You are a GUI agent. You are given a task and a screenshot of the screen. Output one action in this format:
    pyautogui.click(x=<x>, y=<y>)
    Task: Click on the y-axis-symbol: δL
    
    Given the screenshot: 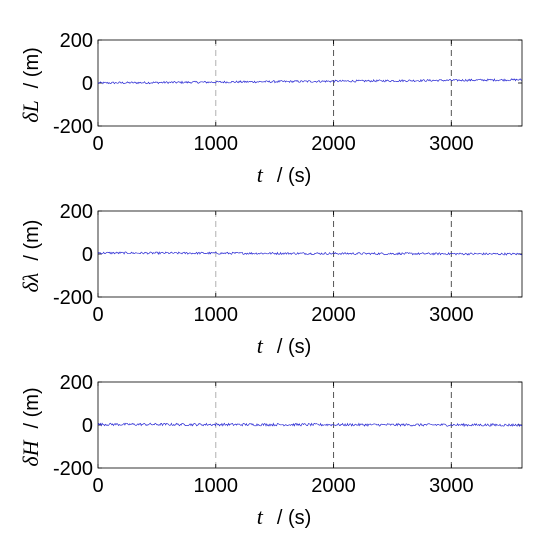 What is the action you would take?
    pyautogui.click(x=30, y=111)
    